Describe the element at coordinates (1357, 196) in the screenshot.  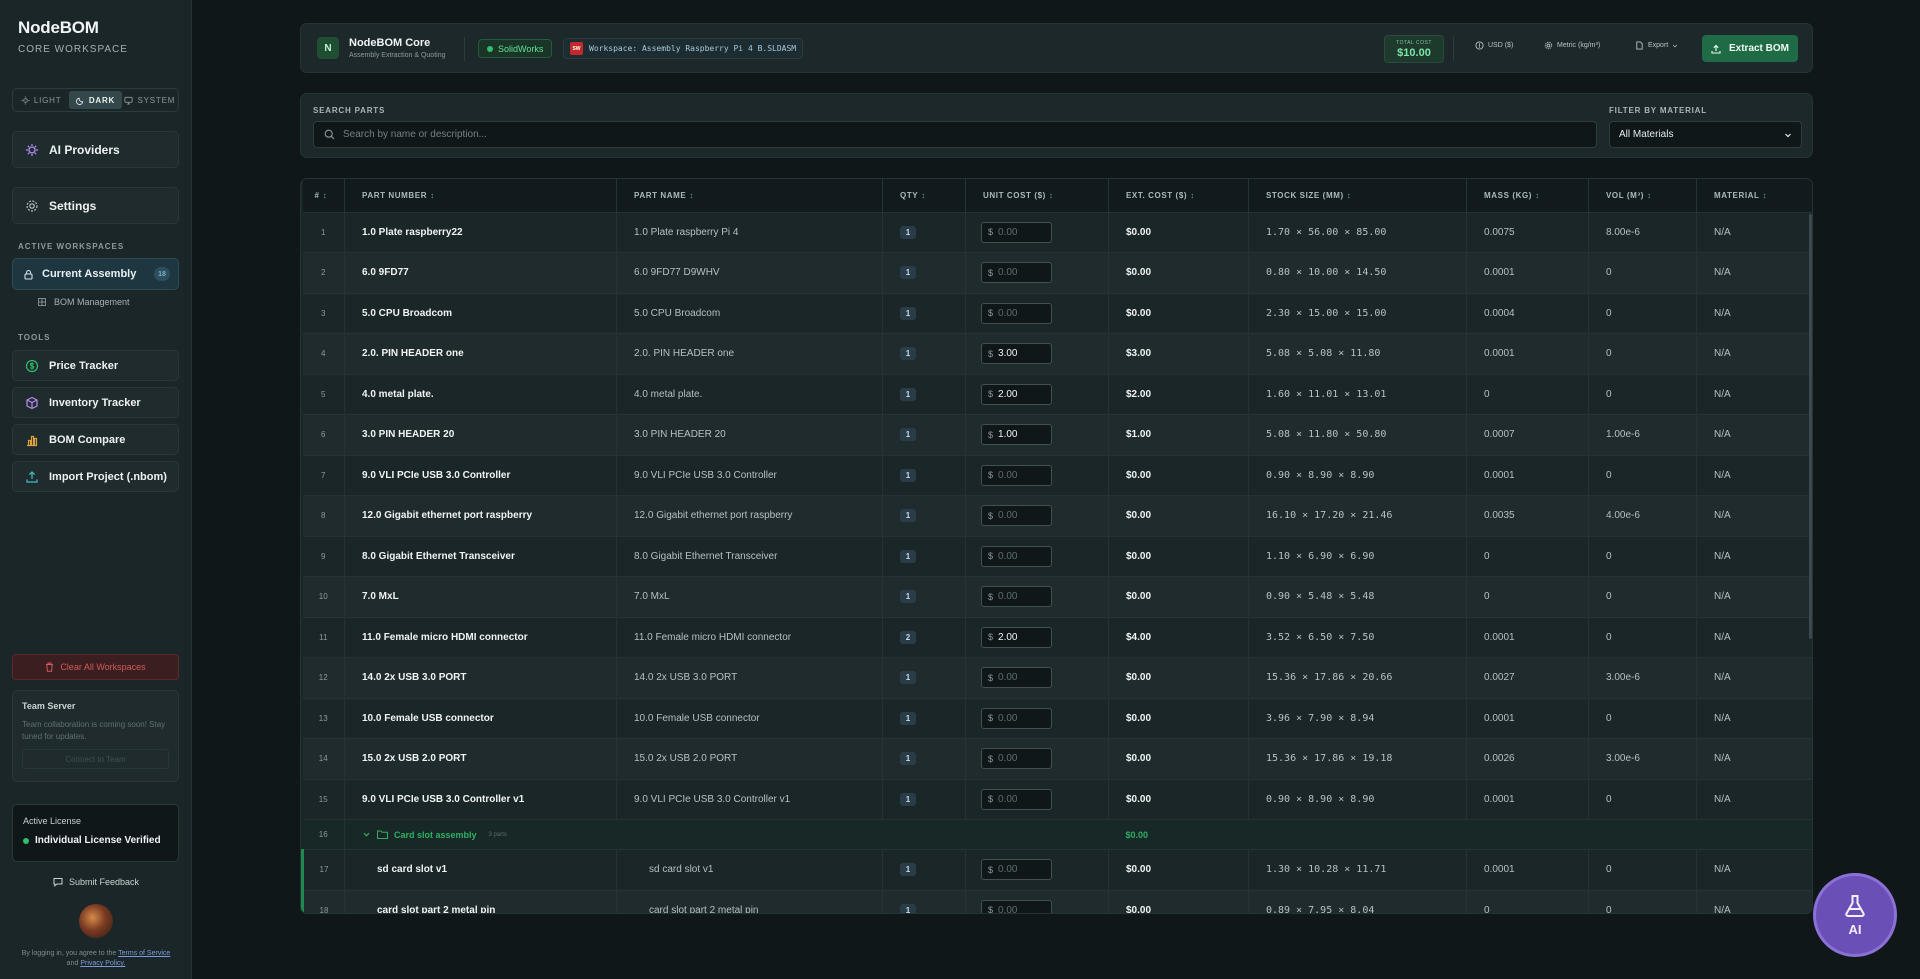
I see `col-header-stock-size: STOCK SIZE (MM) ↕` at that location.